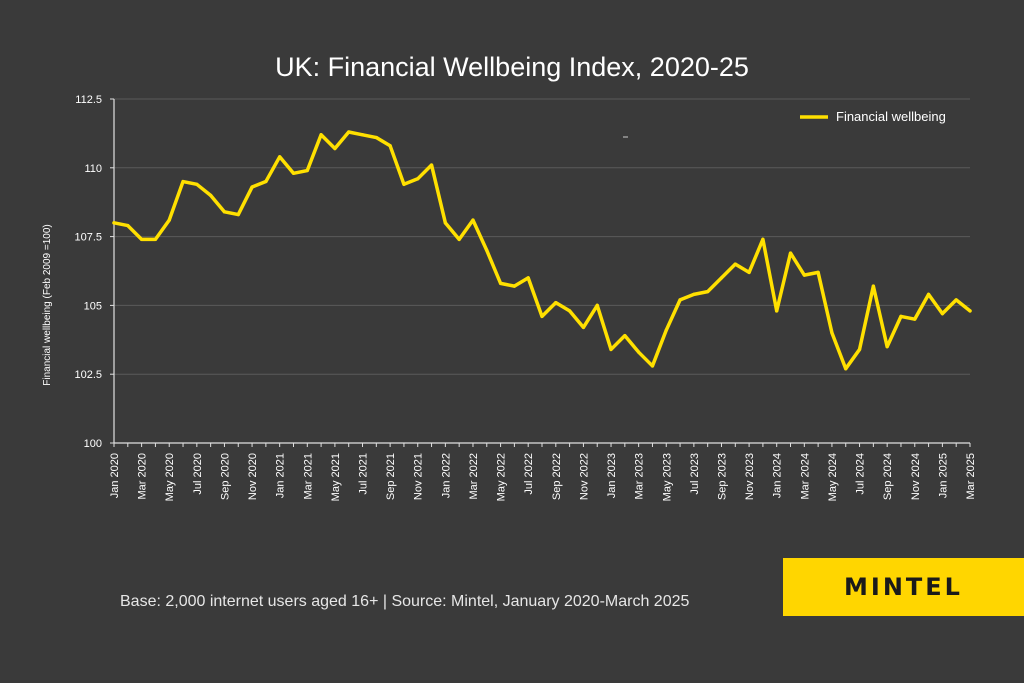 Image resolution: width=1024 pixels, height=683 pixels. What do you see at coordinates (888, 476) in the screenshot?
I see `x-tick-label: Sep 2024` at bounding box center [888, 476].